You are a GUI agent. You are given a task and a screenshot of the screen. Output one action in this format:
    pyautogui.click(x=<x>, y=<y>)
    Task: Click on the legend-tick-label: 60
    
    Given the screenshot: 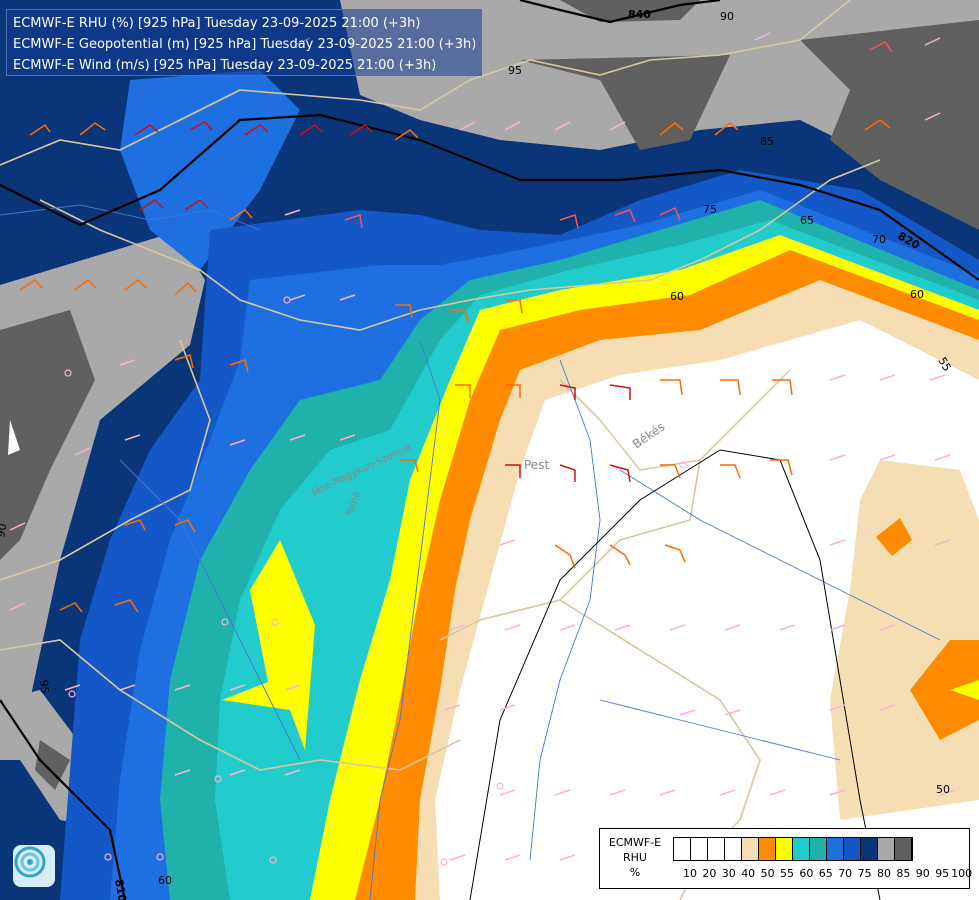 What is the action you would take?
    pyautogui.click(x=806, y=873)
    